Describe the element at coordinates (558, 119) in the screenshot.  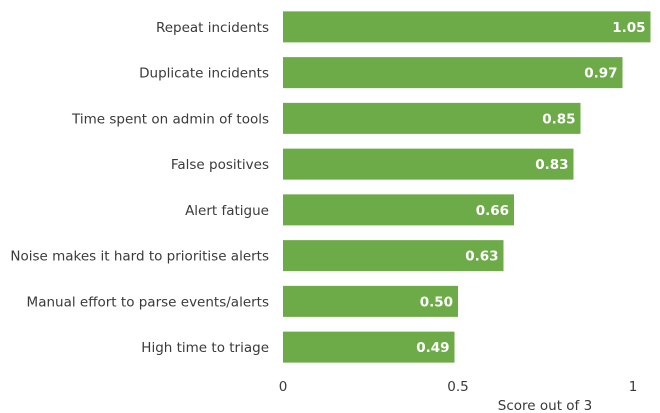
I see `value-label: 0.85` at that location.